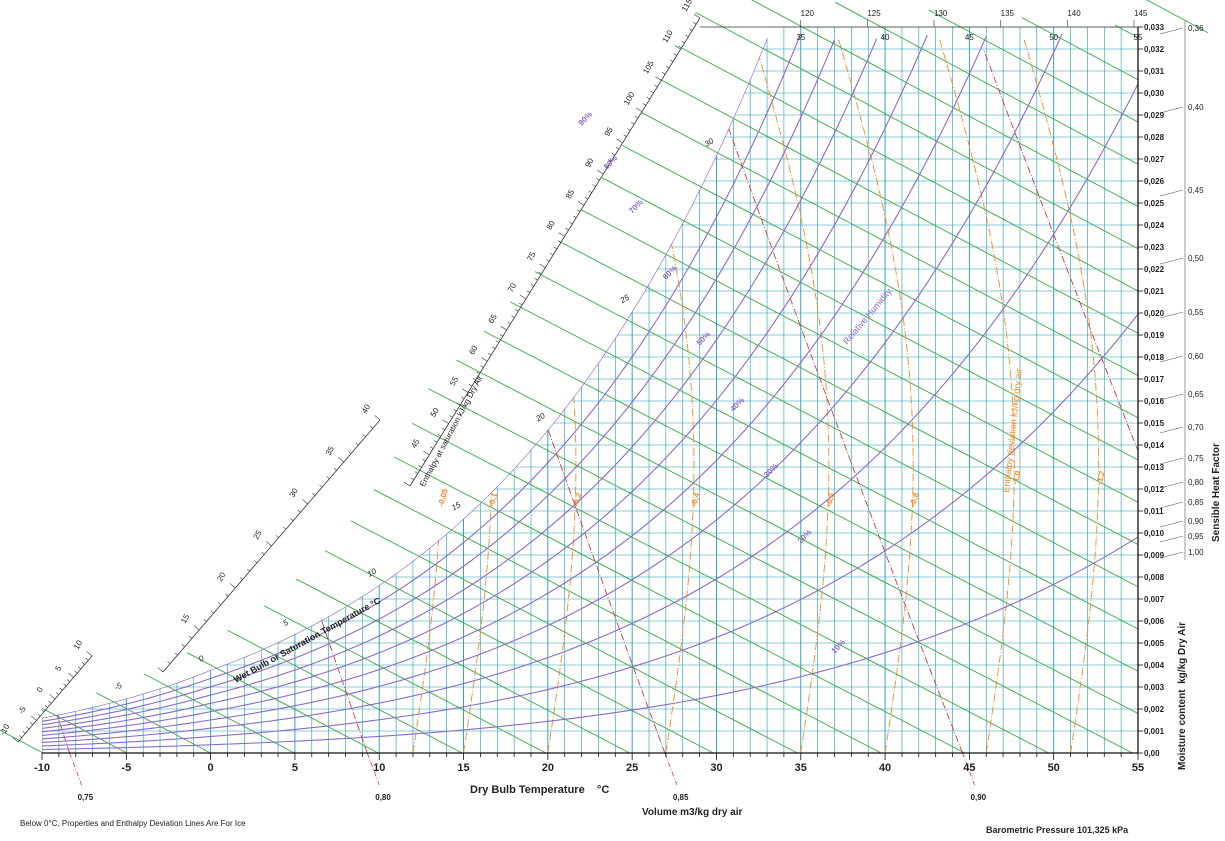 The image size is (1225, 841). Describe the element at coordinates (1154, 291) in the screenshot. I see `y-tick-label: 0,021` at that location.